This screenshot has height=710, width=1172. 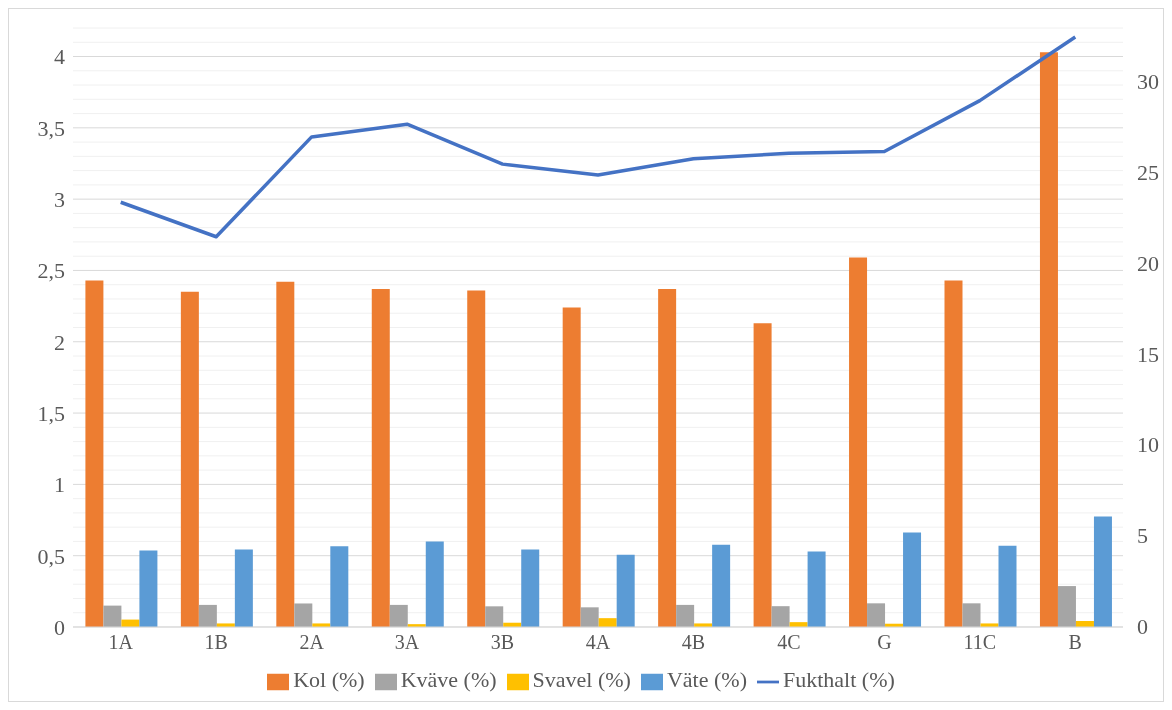 I want to click on y-tick-label: 3,5, so click(x=51, y=128).